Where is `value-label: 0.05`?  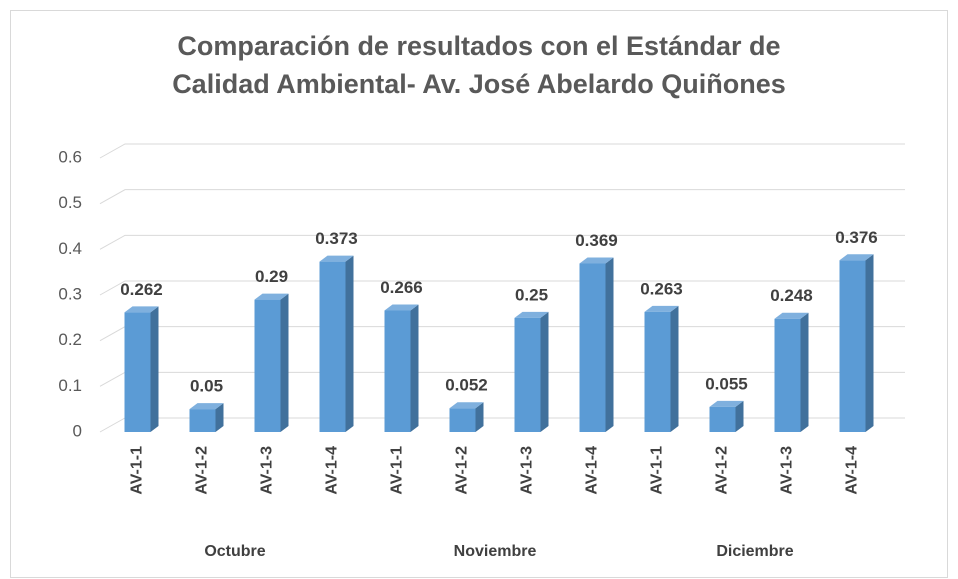
value-label: 0.05 is located at coordinates (206, 386).